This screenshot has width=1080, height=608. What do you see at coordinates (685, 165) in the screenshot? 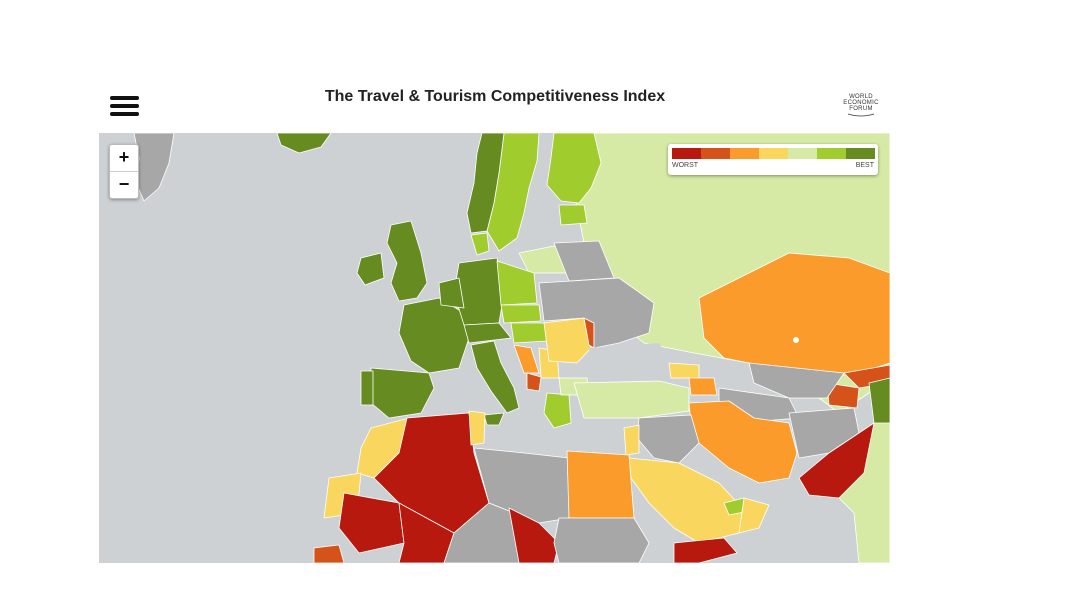
I see `legend-worst-label: WORST` at bounding box center [685, 165].